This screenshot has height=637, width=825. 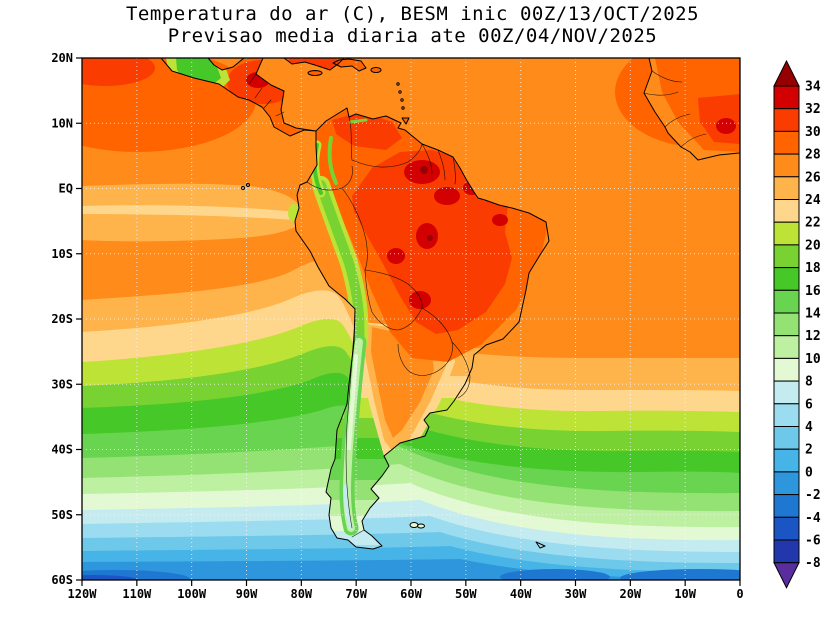 I want to click on ocean-cold-patch-s, so click(x=555, y=574).